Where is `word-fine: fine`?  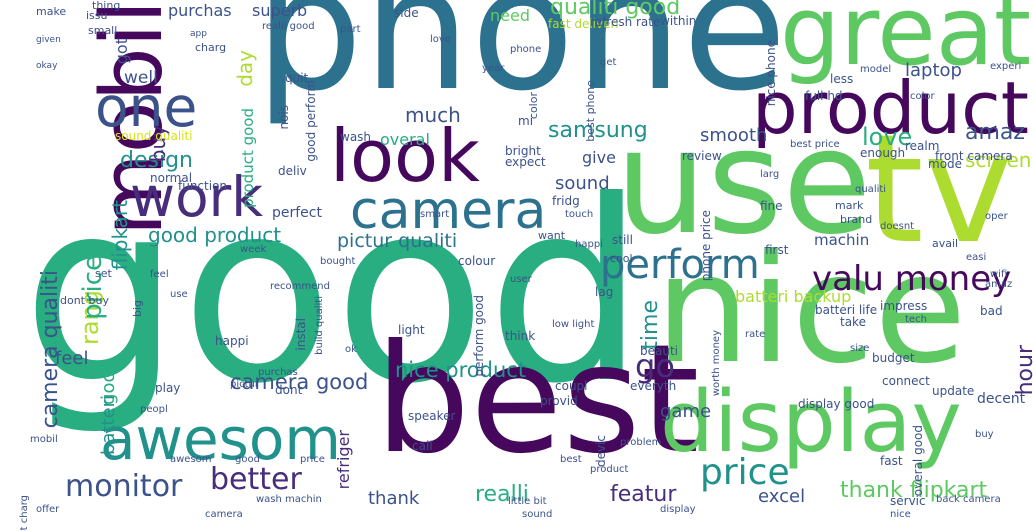
word-fine: fine is located at coordinates (771, 206).